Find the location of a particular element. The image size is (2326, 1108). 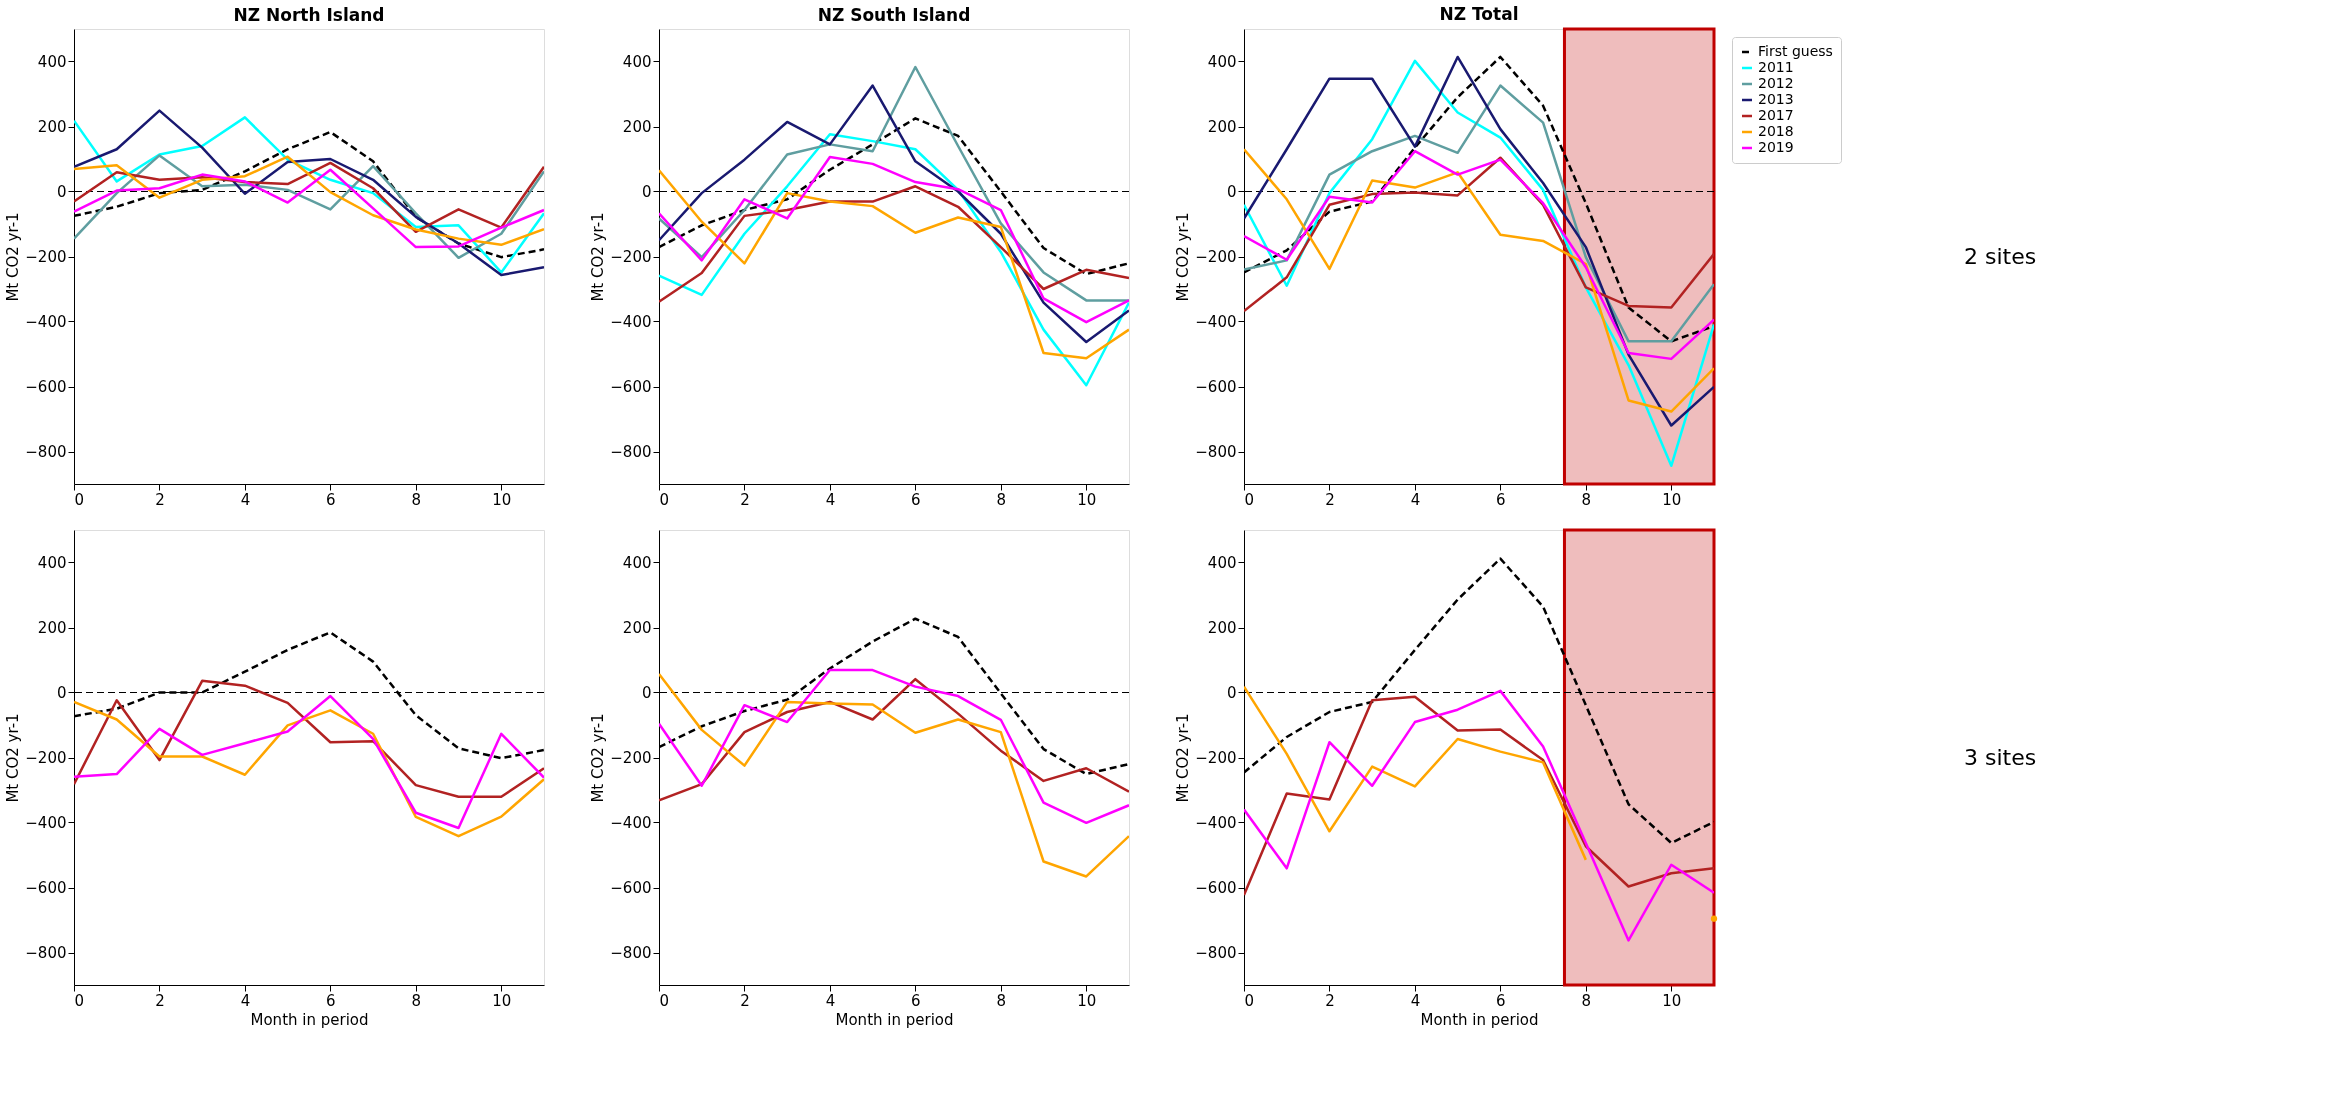

chart-title: NZ North Island is located at coordinates (309, 15).